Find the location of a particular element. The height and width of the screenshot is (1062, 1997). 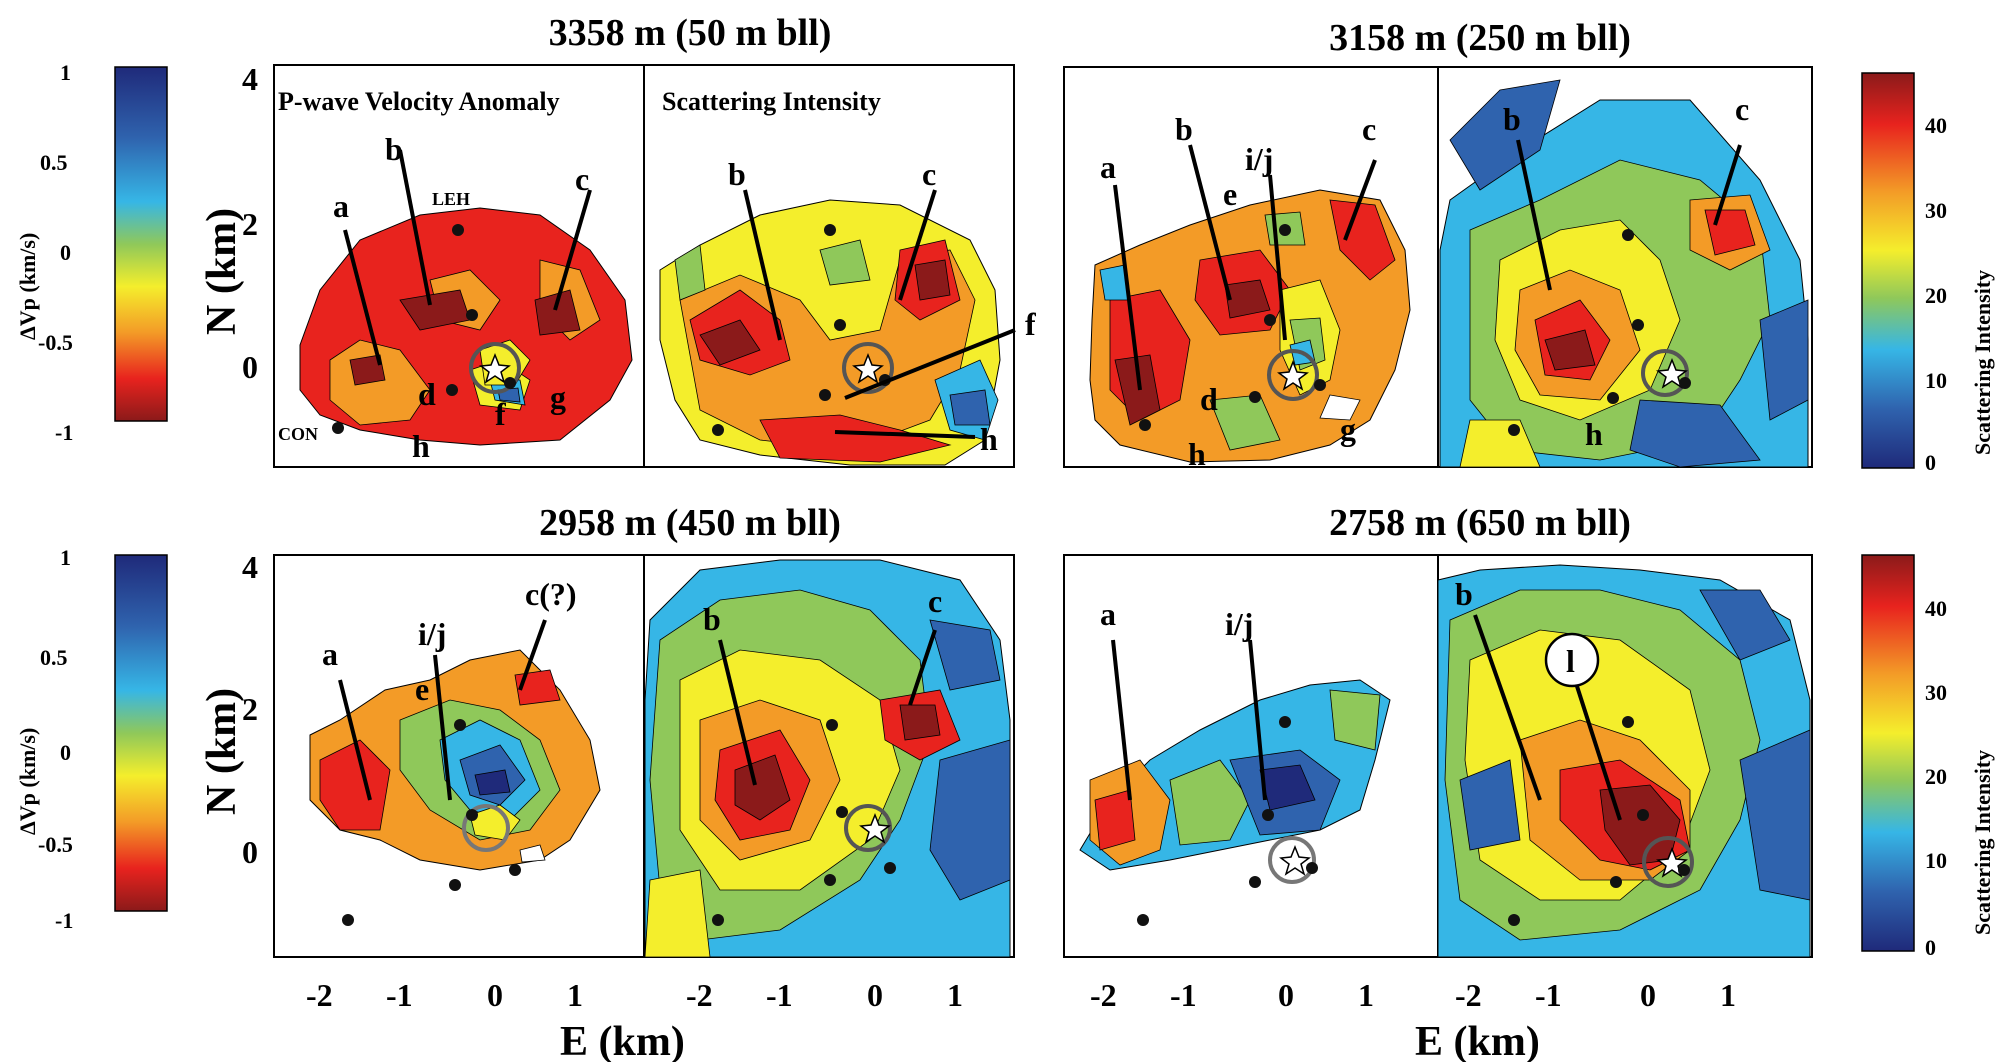

colorbar-left-bottom: 1 0.5 0 -0.5 -1 ΔVp (km/s) is located at coordinates (91, 739).